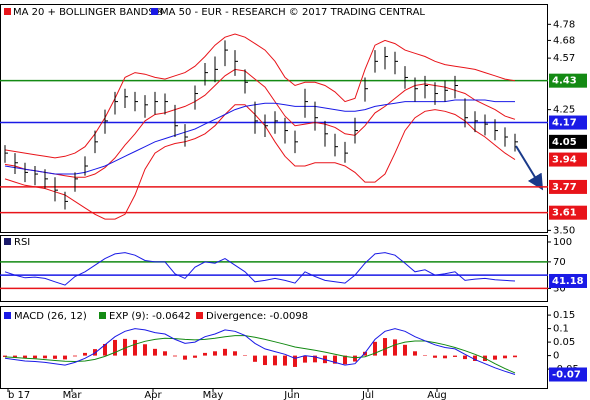 The width and height of the screenshot is (590, 400). Describe the element at coordinates (564, 40) in the screenshot. I see `y-tick-label: 4.68` at that location.